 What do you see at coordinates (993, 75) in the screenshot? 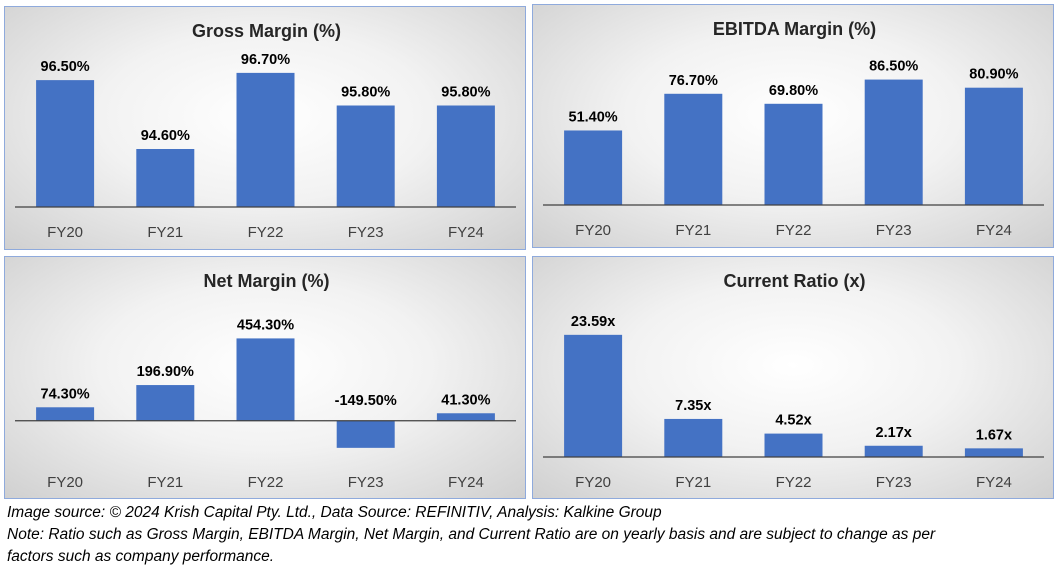
I see `ebitda-margin-data-label-fy24: 80.90%` at bounding box center [993, 75].